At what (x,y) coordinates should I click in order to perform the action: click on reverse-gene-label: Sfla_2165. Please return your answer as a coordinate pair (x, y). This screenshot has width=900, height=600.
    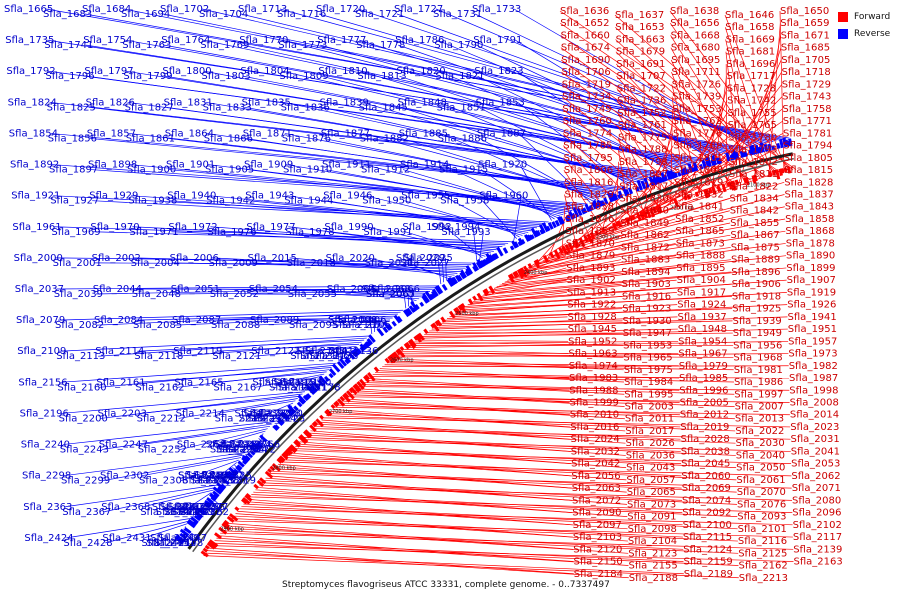
    Looking at the image, I should click on (198, 382).